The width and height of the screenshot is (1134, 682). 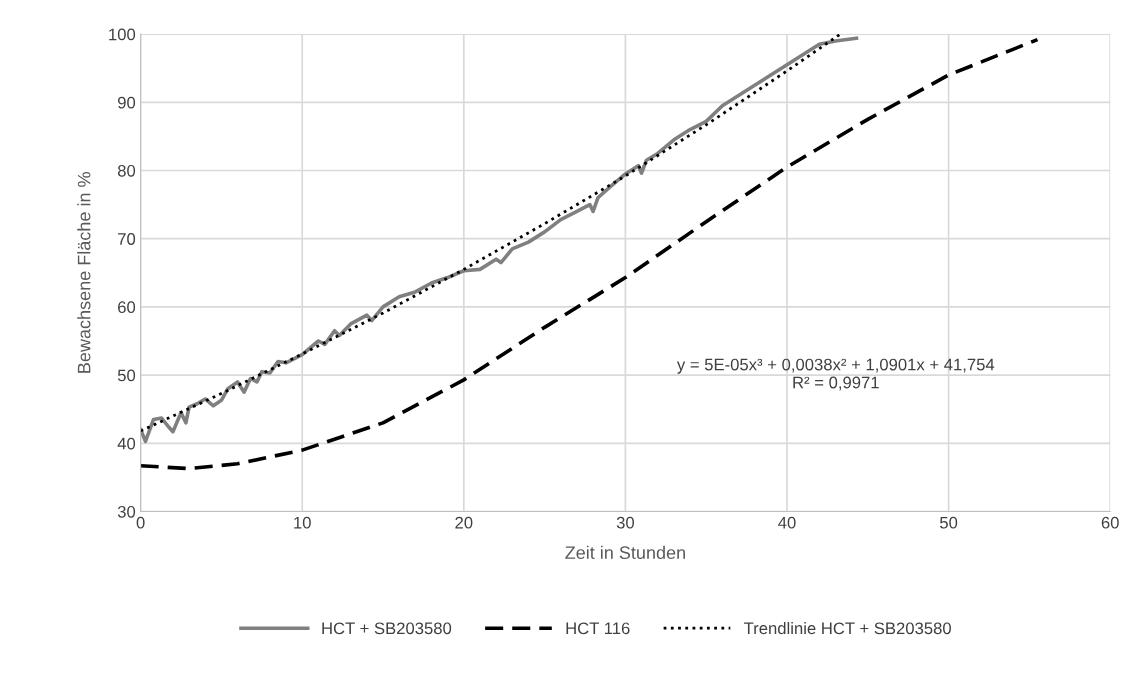 What do you see at coordinates (126, 170) in the screenshot?
I see `y-tick-label: 80` at bounding box center [126, 170].